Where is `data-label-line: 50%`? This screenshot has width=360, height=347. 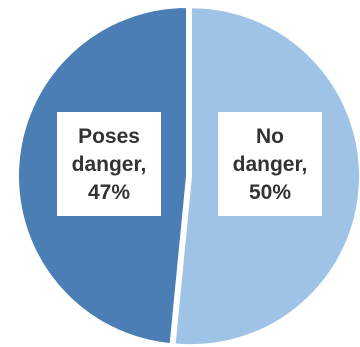 data-label-line: 50% is located at coordinates (270, 192).